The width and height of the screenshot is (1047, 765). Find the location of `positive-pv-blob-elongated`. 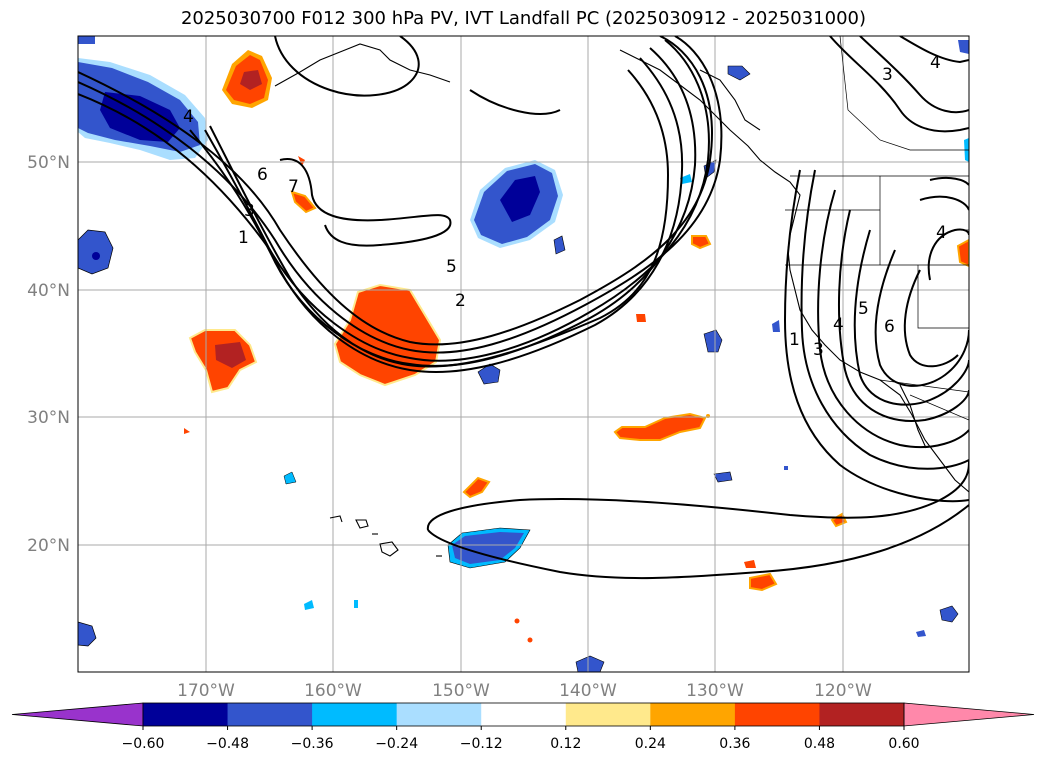

positive-pv-blob-elongated is located at coordinates (660, 426).